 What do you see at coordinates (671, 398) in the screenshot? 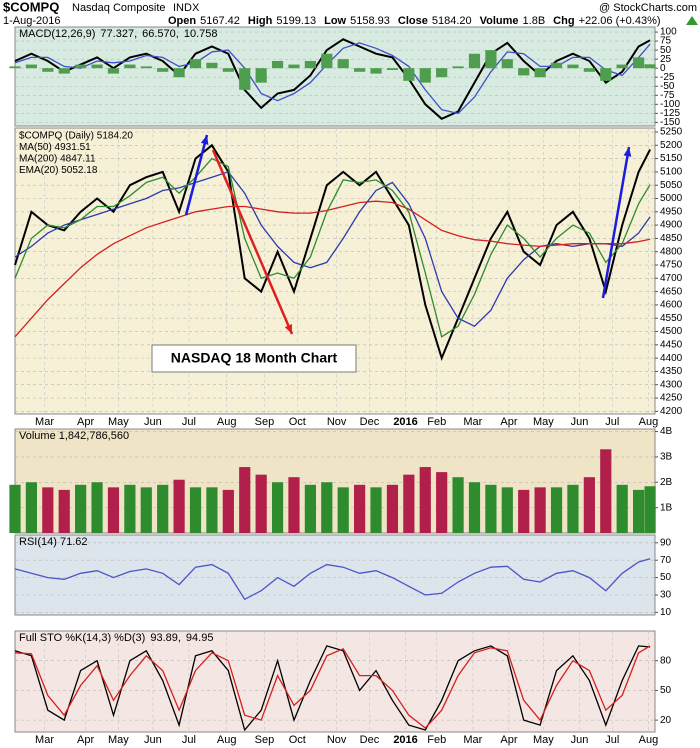
I see `y-tick-label: 4250` at bounding box center [671, 398].